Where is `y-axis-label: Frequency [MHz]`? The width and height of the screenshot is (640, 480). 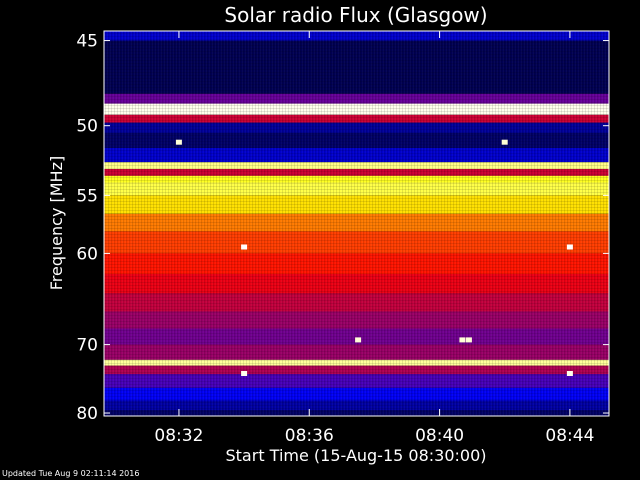
y-axis-label: Frequency [MHz] is located at coordinates (56, 223).